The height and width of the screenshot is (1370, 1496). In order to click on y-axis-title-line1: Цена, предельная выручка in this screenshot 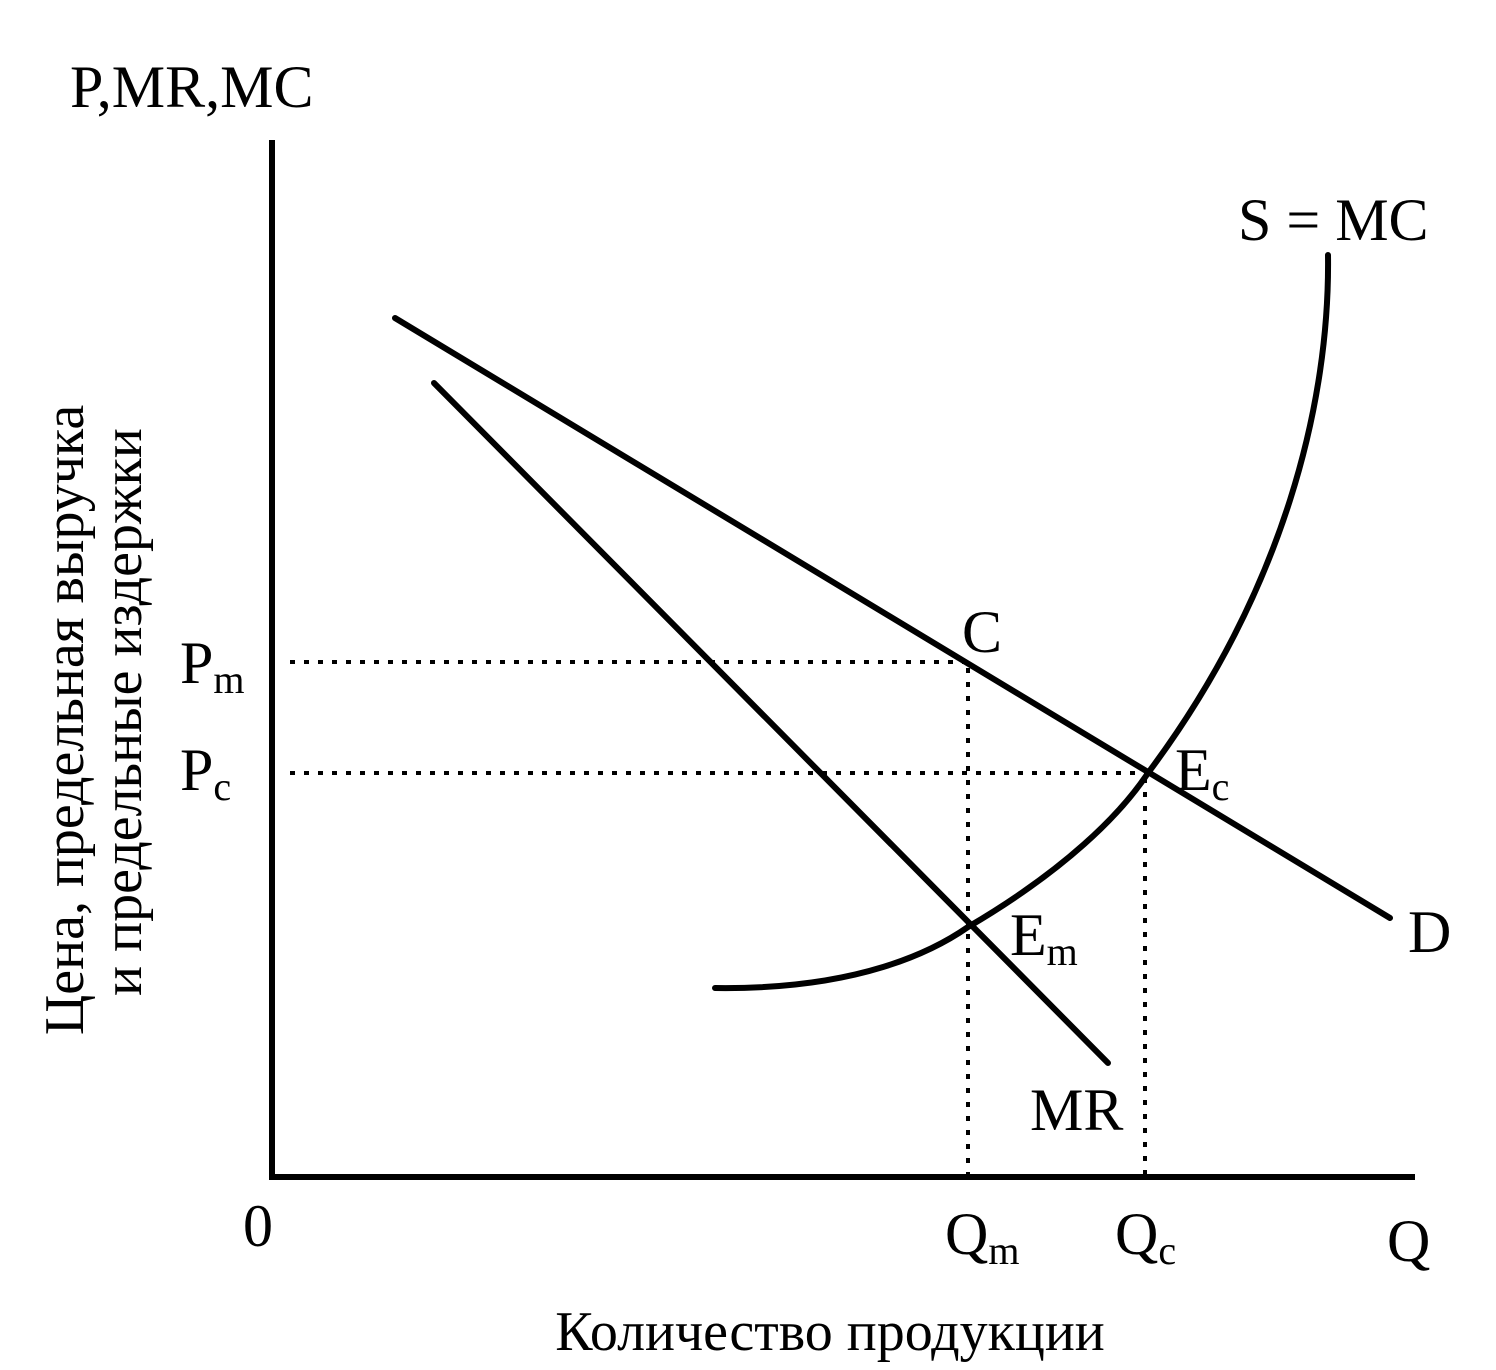, I will do `click(65, 720)`.